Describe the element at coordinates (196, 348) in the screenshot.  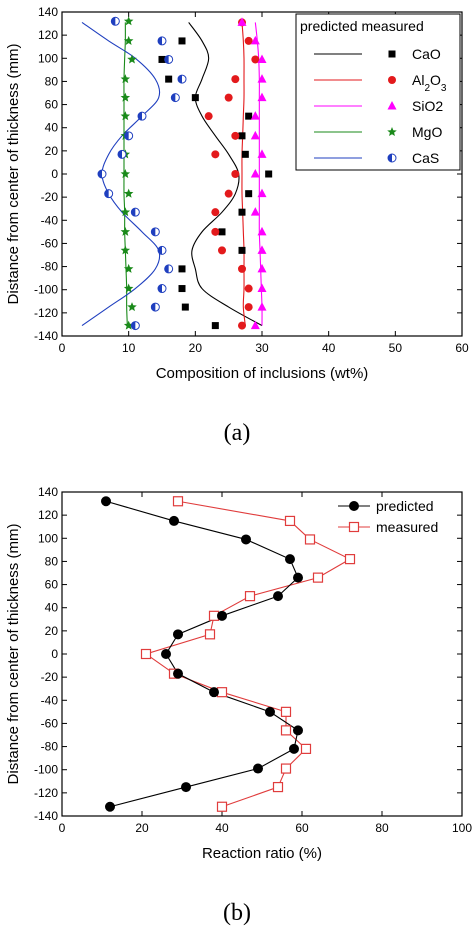
I see `x-tick-label-a: 20` at that location.